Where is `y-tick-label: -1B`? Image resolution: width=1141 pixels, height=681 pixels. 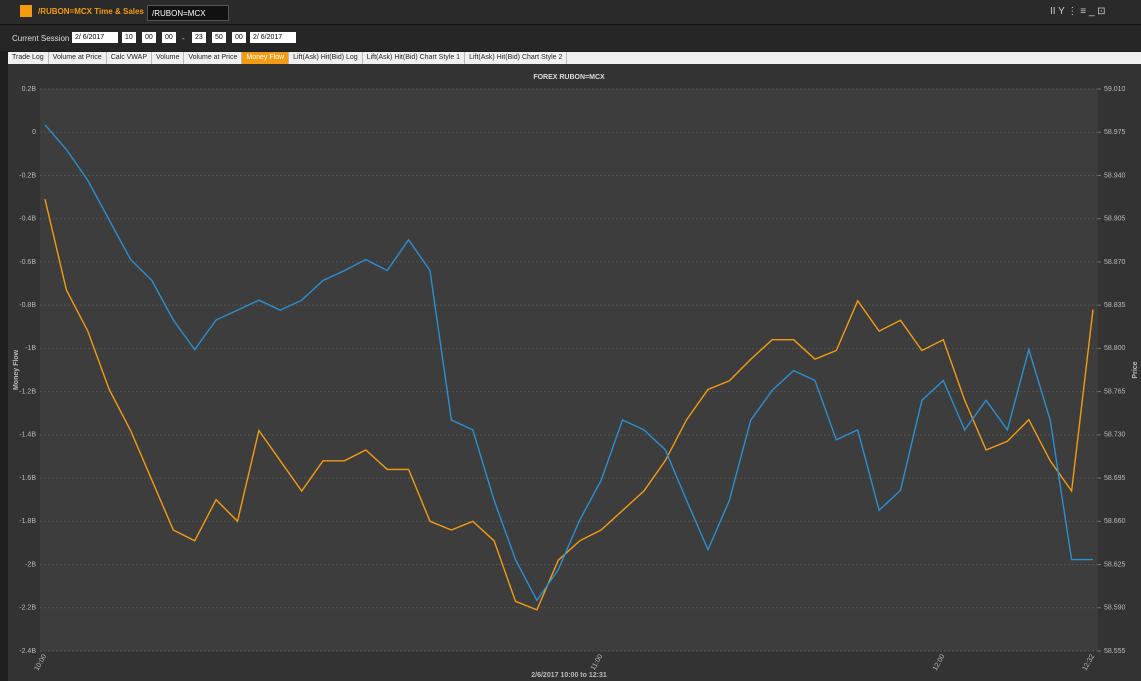 y-tick-label: -1B is located at coordinates (30, 348).